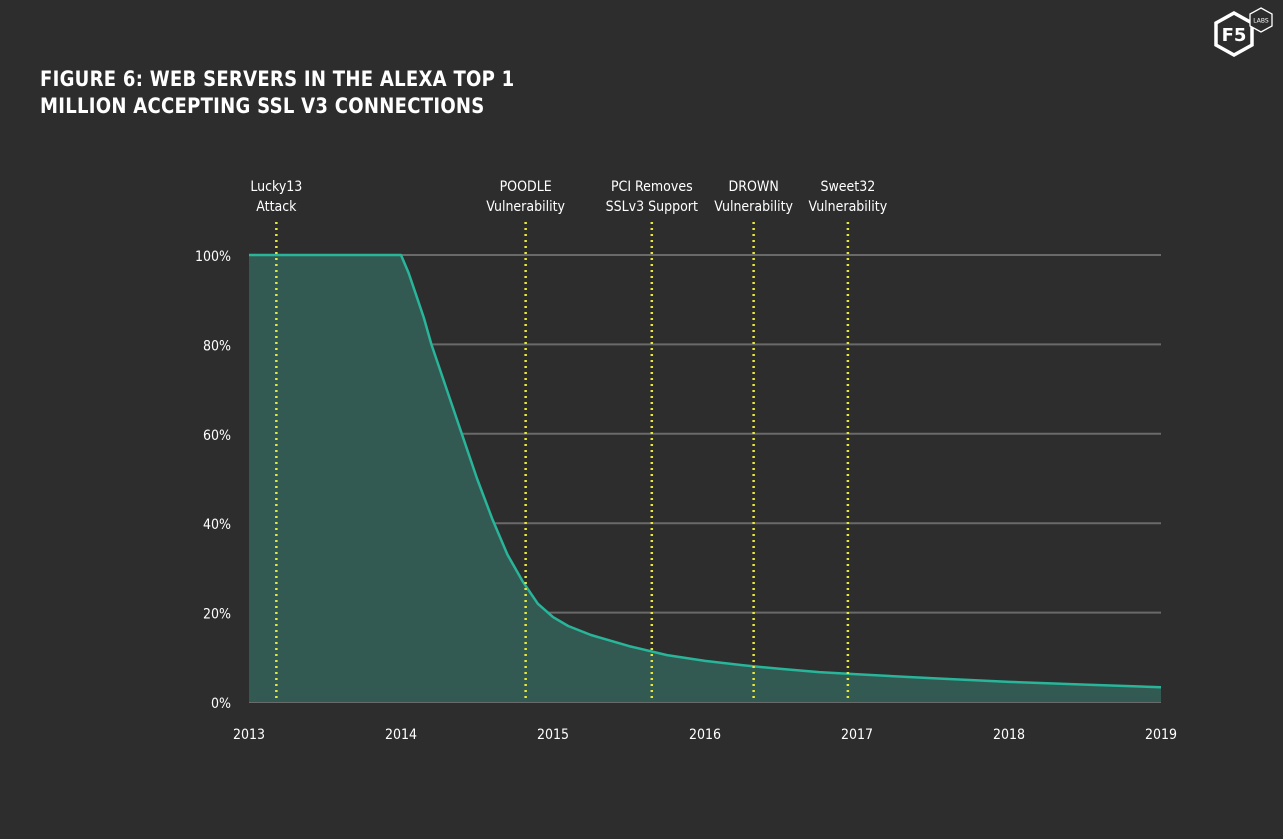  What do you see at coordinates (553, 735) in the screenshot?
I see `x-tick-label-2015: 2015` at bounding box center [553, 735].